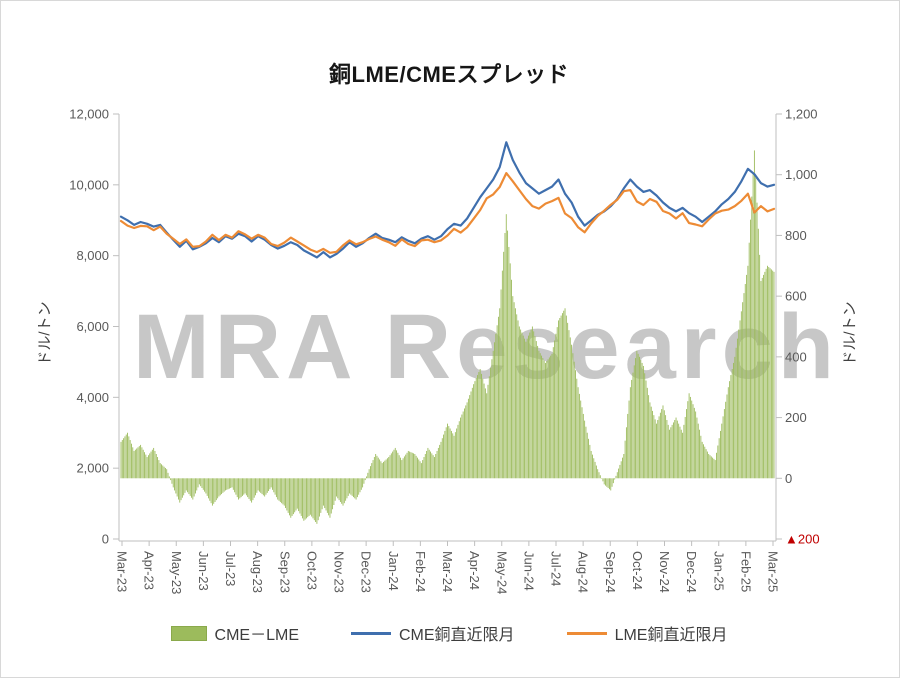 The height and width of the screenshot is (678, 900). I want to click on svg-text: Mar-24, so click(447, 571).